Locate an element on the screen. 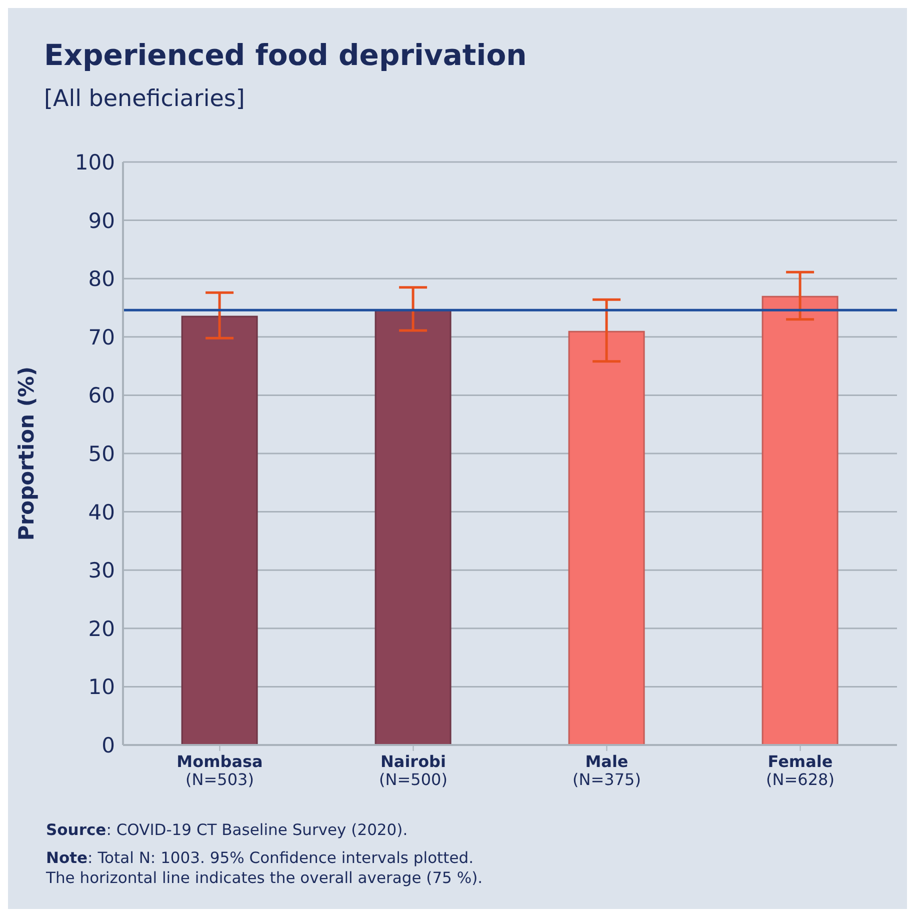  y-axis-title: Proportion (%) is located at coordinates (26, 453).